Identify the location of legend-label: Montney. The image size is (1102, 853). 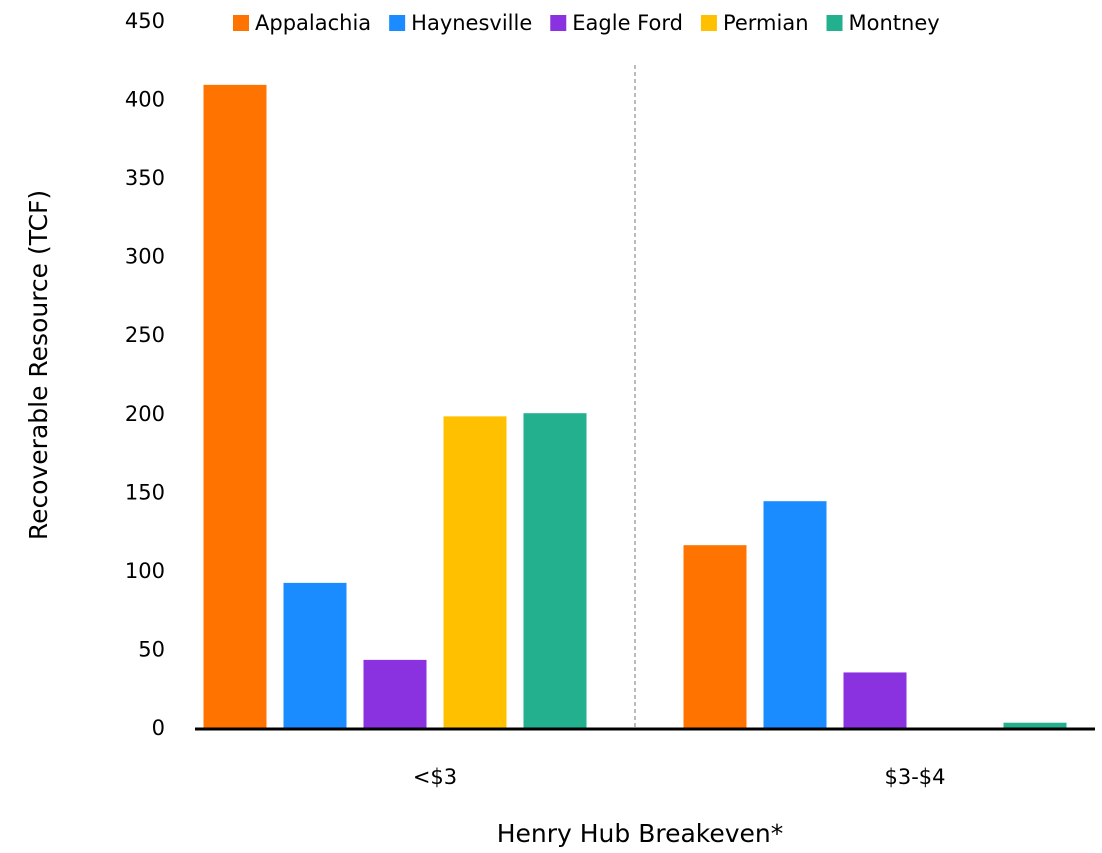
(894, 23).